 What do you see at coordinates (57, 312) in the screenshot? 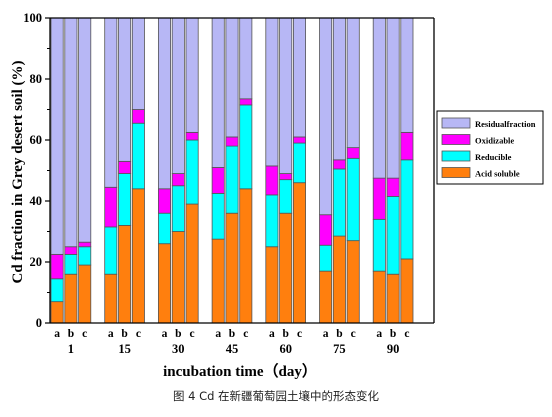
I see `bar-segment-acid-soluble-1-a` at bounding box center [57, 312].